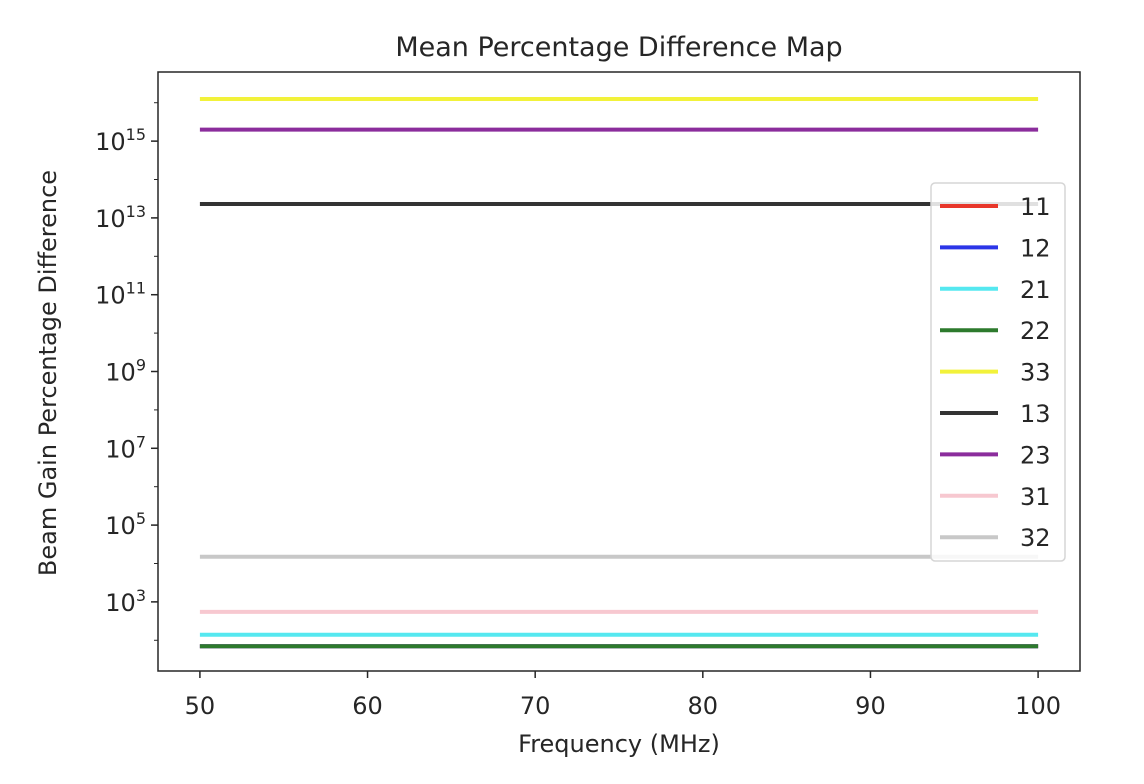 This screenshot has width=1144, height=784. I want to click on x-tick-label: 90, so click(870, 706).